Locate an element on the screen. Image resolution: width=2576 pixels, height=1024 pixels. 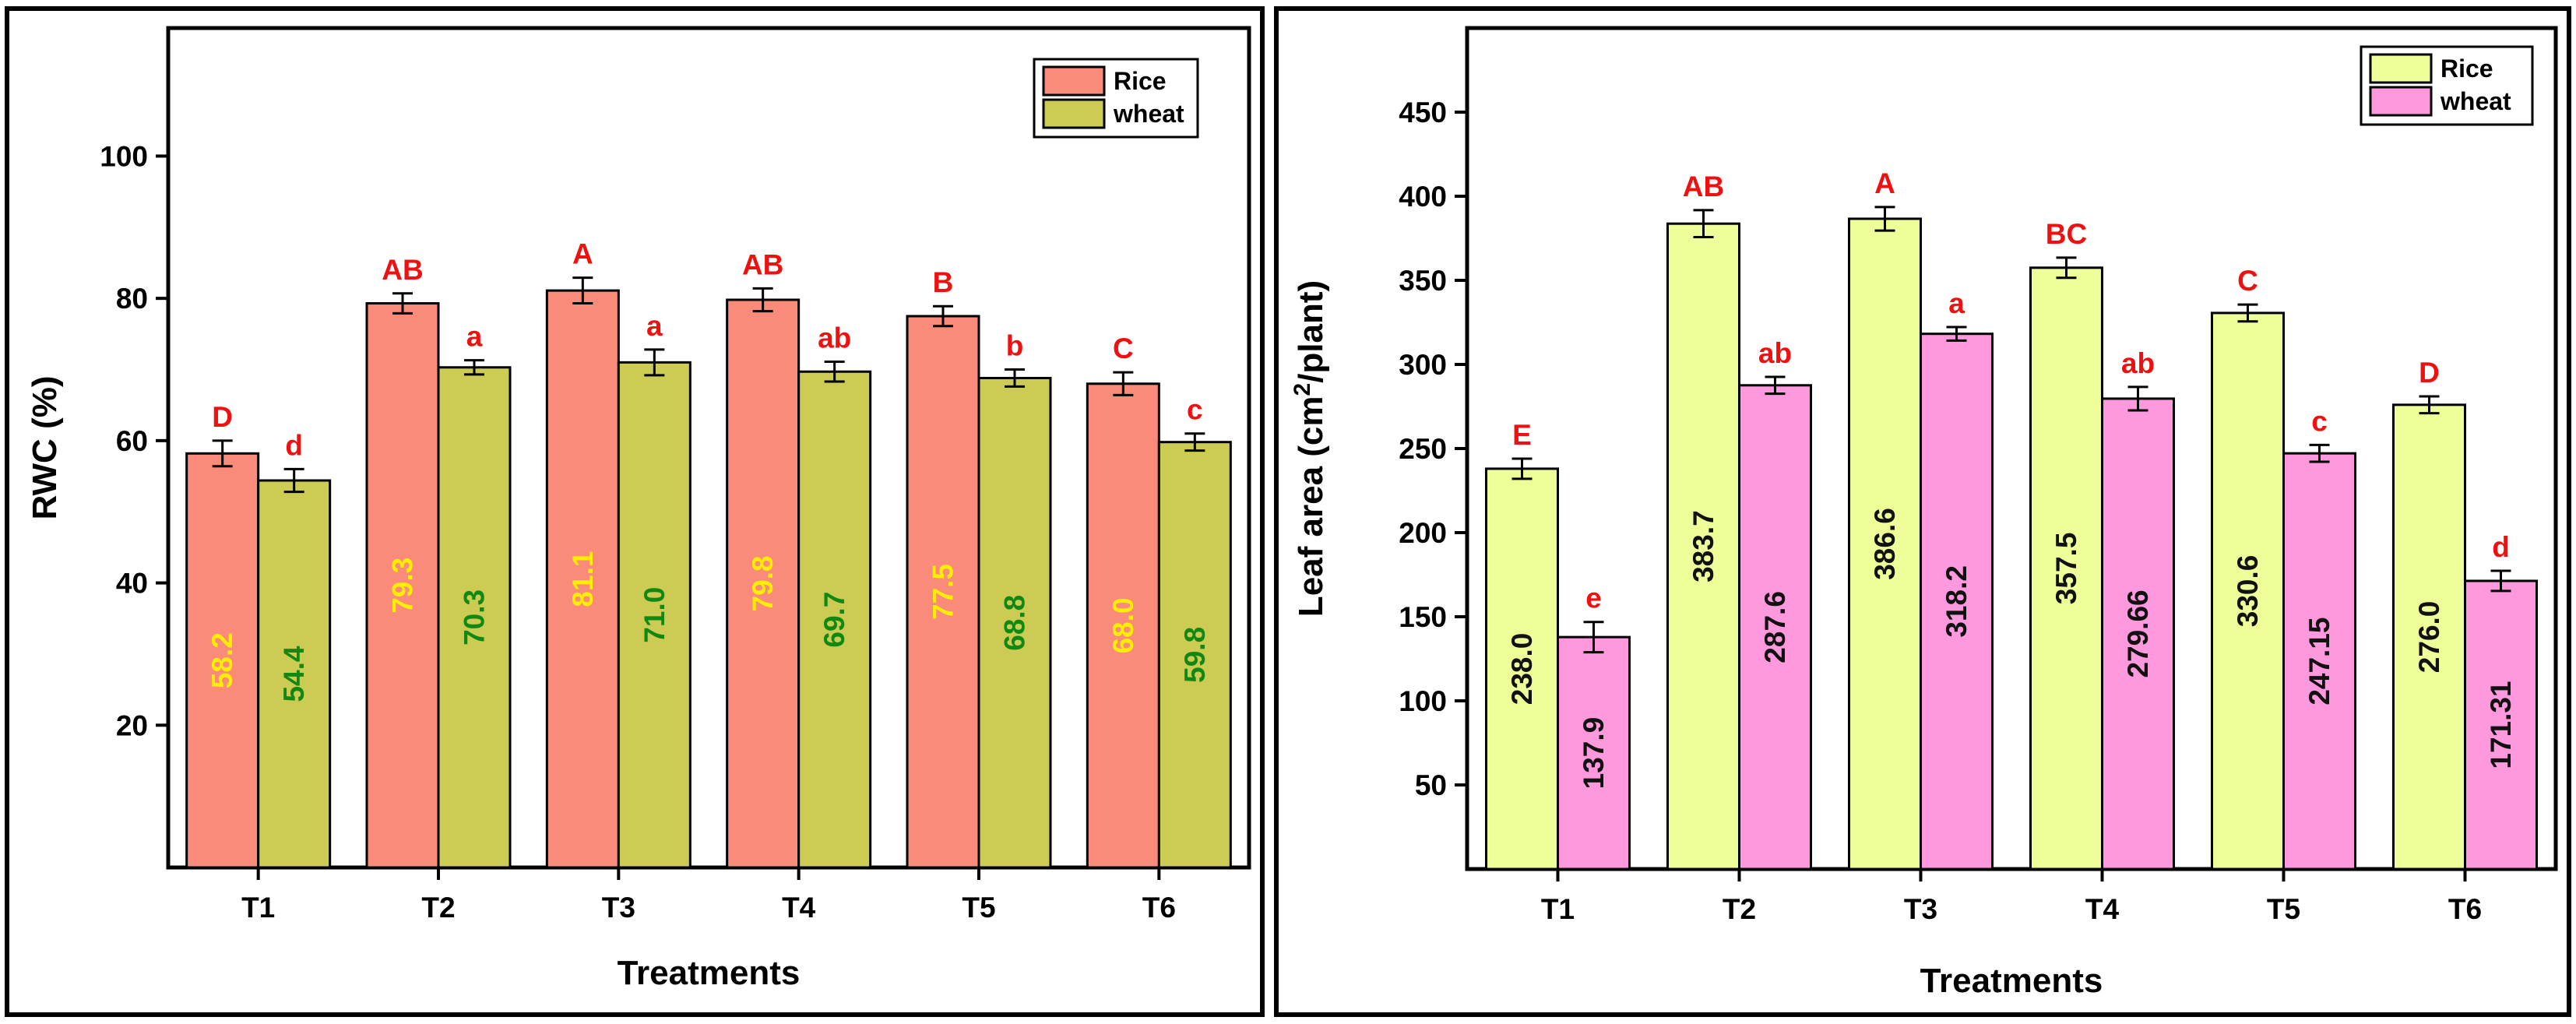
bar-value-label: 137.9 is located at coordinates (1594, 753).